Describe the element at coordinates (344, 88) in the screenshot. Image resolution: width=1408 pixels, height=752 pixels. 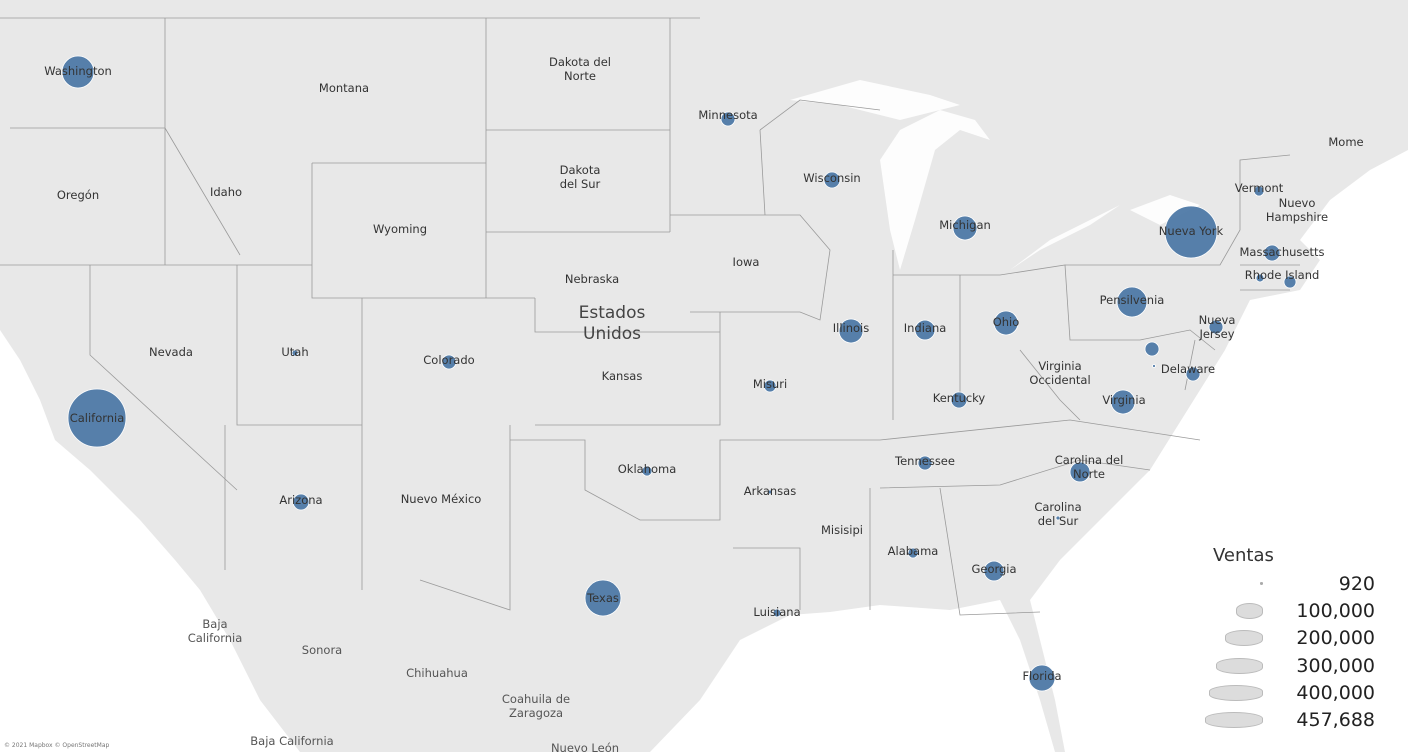
I see `state-label: Montana` at that location.